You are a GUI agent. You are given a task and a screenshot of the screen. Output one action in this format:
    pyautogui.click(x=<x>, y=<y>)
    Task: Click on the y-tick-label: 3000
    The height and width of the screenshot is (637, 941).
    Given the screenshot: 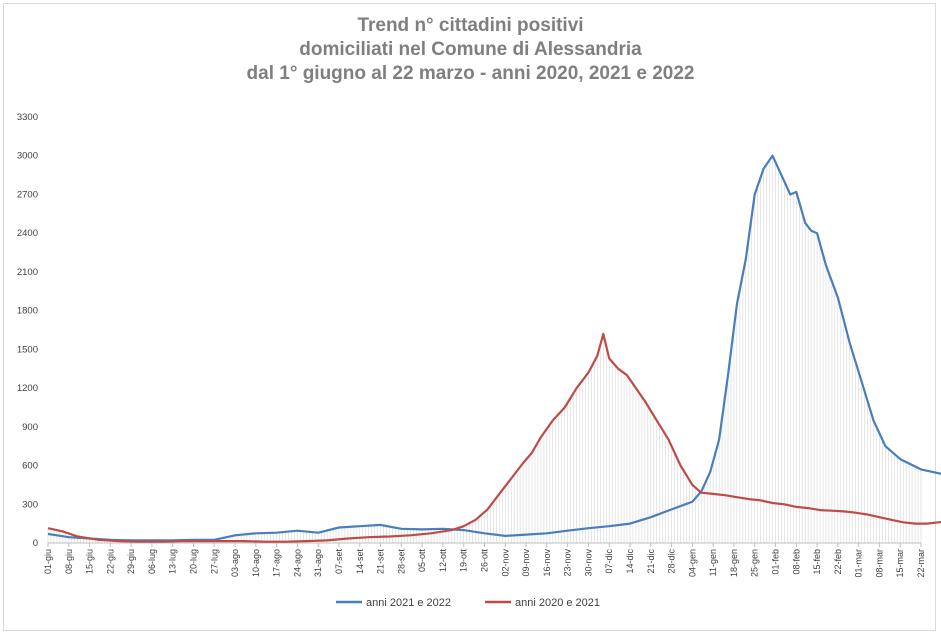 What is the action you would take?
    pyautogui.click(x=27, y=156)
    